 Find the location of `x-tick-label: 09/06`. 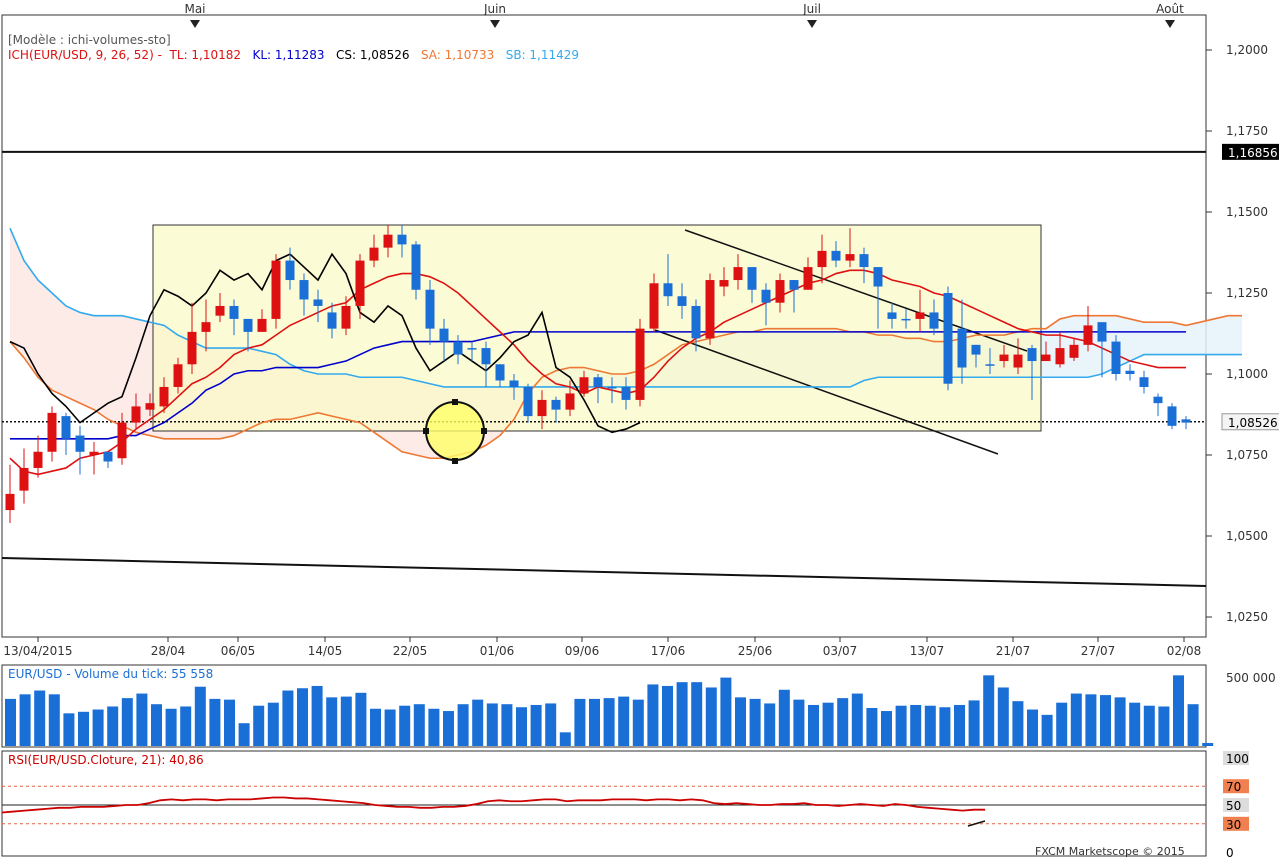

x-tick-label: 09/06 is located at coordinates (582, 651).